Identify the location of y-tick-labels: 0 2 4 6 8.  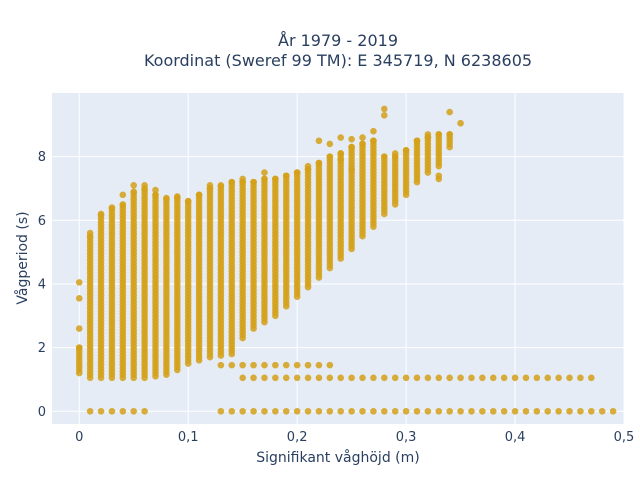
(42, 285).